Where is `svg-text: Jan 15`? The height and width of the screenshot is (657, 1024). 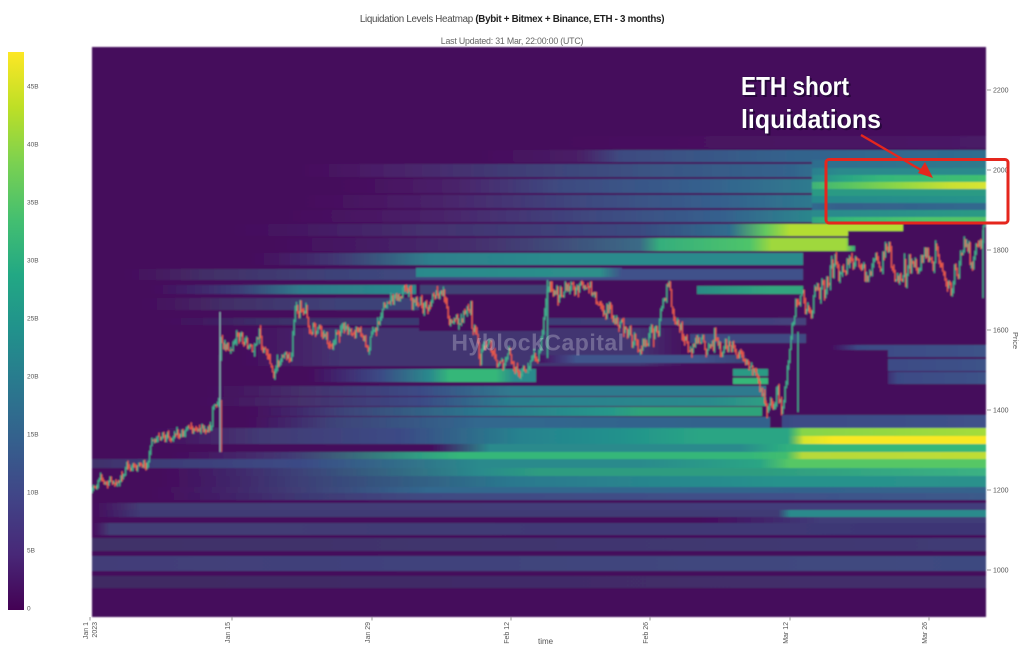
svg-text: Jan 15 is located at coordinates (228, 632).